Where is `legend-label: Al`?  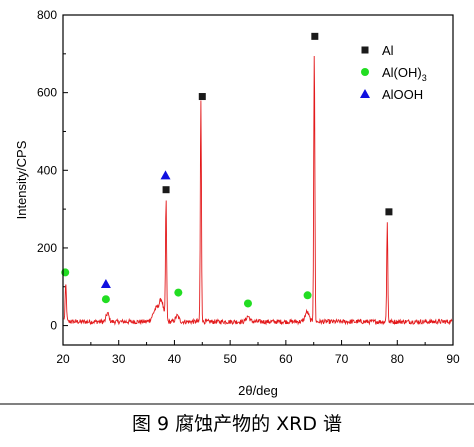 legend-label: Al is located at coordinates (388, 50).